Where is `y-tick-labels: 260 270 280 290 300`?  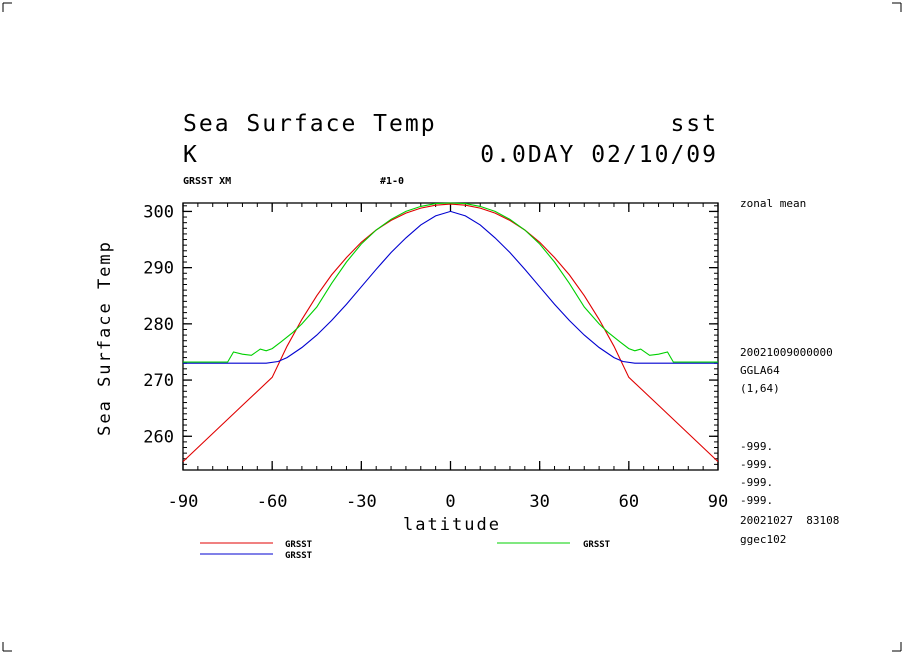 y-tick-labels: 260 270 280 290 300 is located at coordinates (158, 324).